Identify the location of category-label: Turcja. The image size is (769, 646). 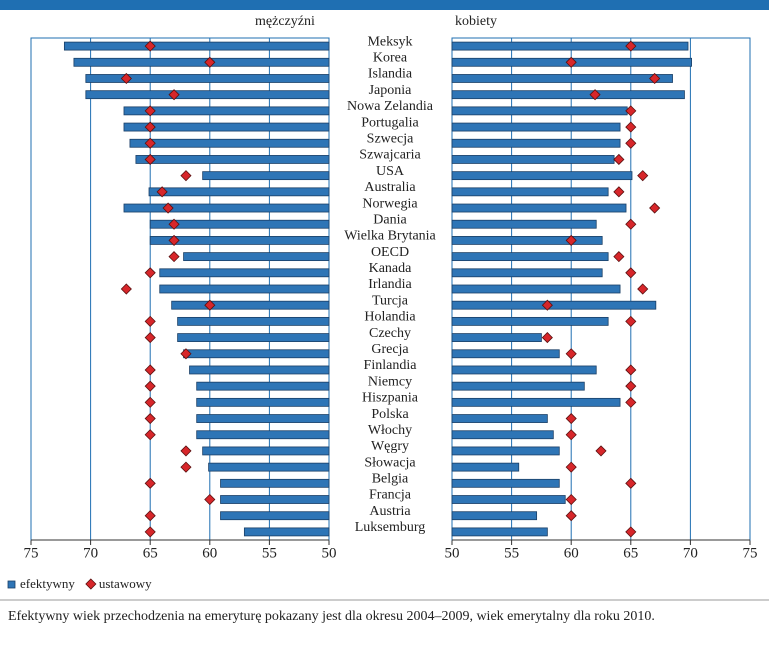
(390, 300).